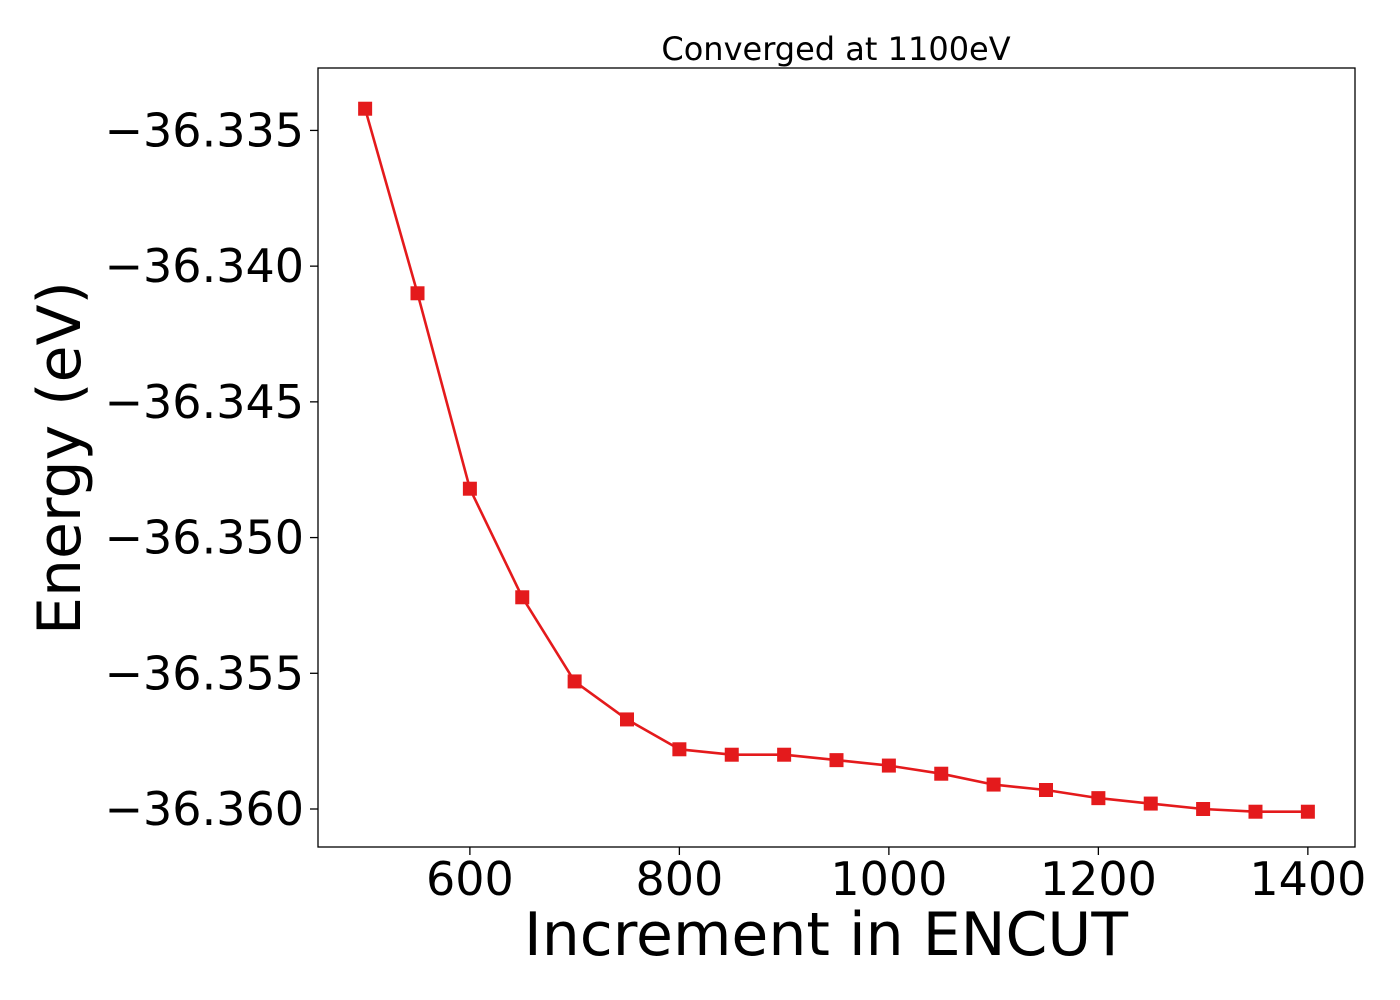 The width and height of the screenshot is (1400, 1000). I want to click on y-tick-label: −36.360, so click(205, 809).